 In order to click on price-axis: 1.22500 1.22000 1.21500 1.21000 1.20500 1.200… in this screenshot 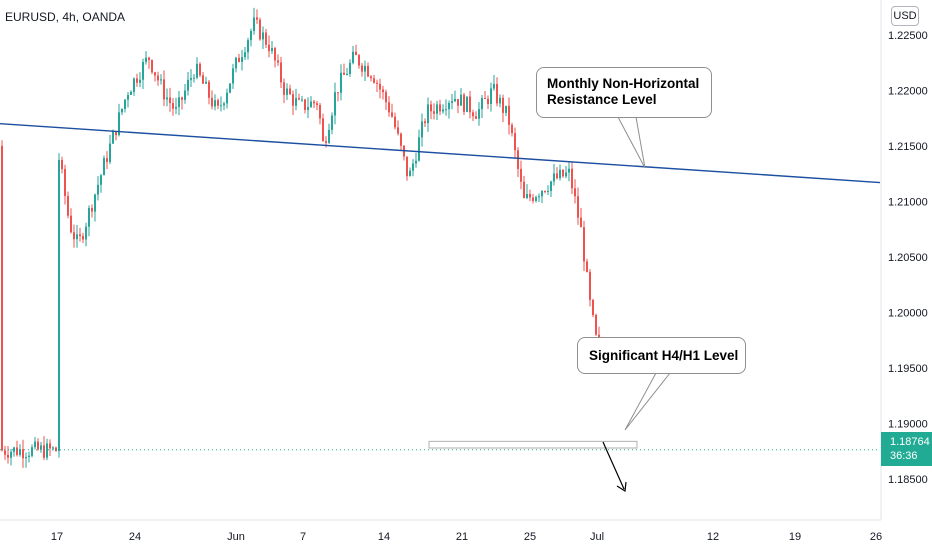, I will do `click(908, 258)`.